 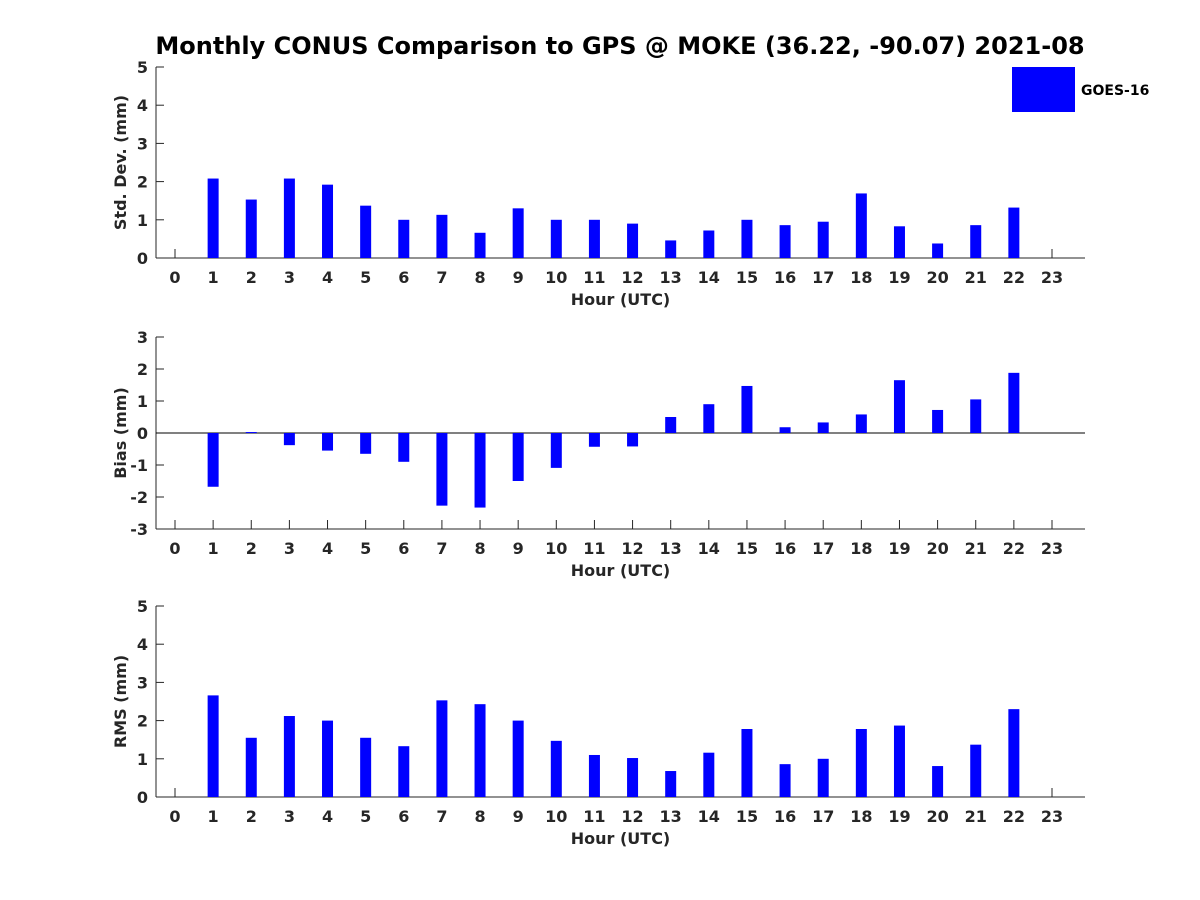 What do you see at coordinates (1043, 89) in the screenshot?
I see `legend-swatch` at bounding box center [1043, 89].